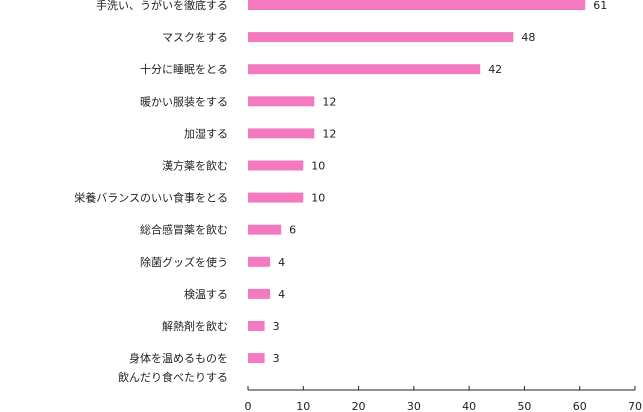 The height and width of the screenshot is (412, 643). I want to click on value-label: 42, so click(495, 69).